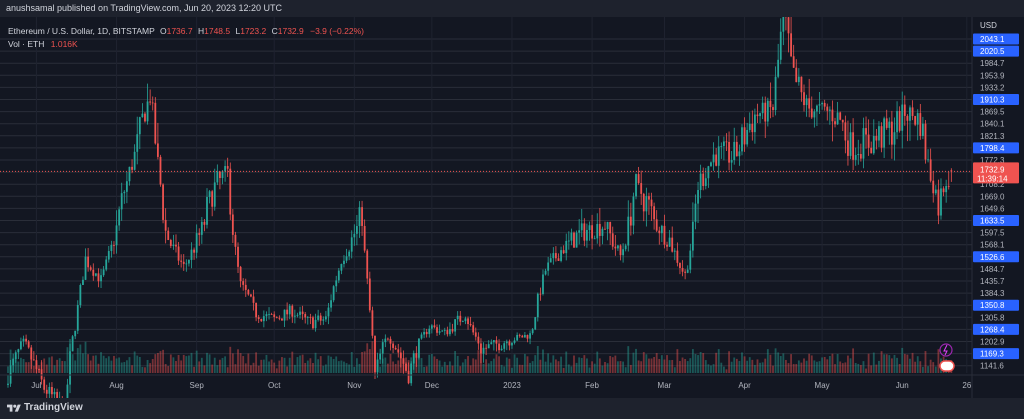 The width and height of the screenshot is (1024, 419). Describe the element at coordinates (81, 31) in the screenshot. I see `symbol-label: Ethereum / U.S. Dollar, 1D, BITSTAMP` at that location.